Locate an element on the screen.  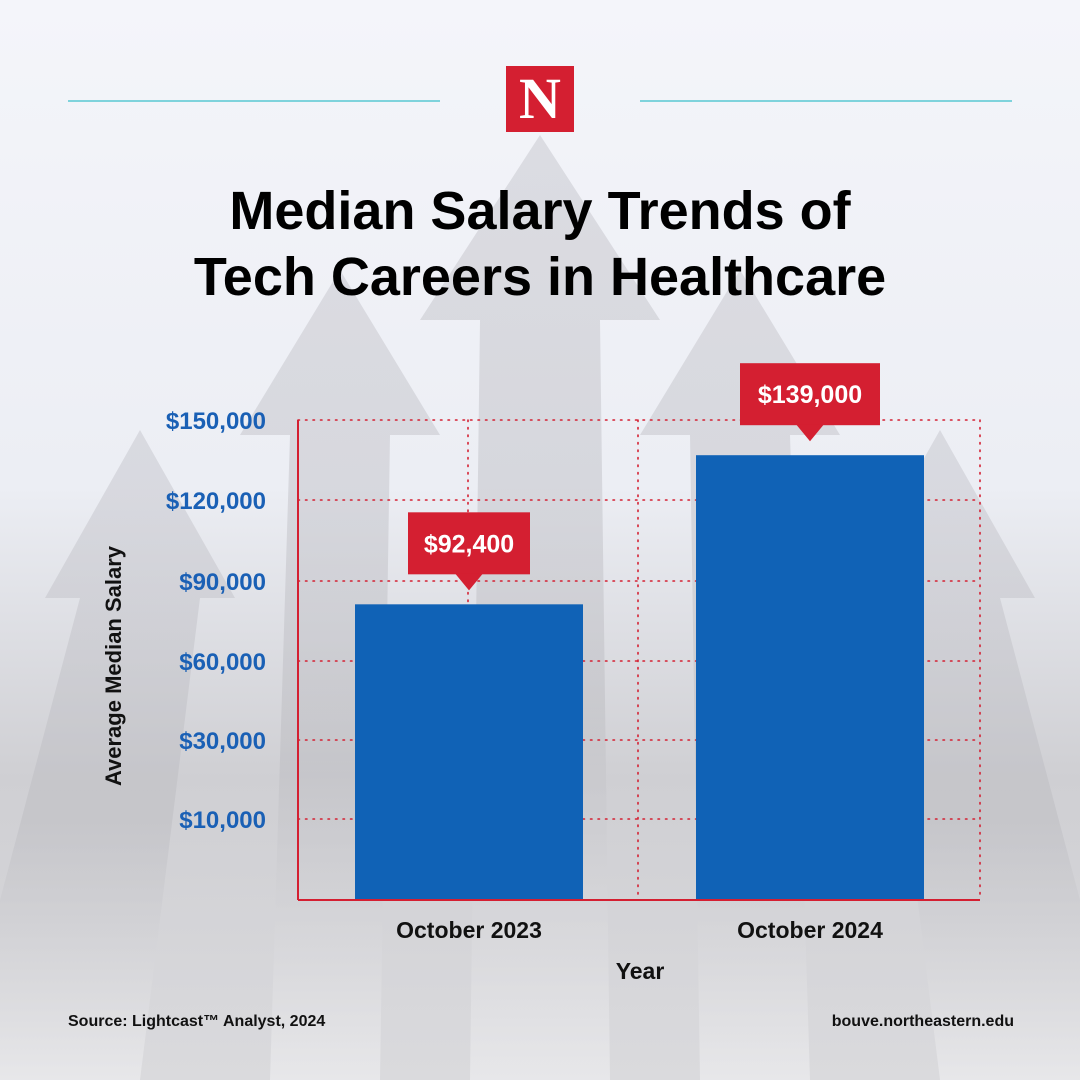
value-label: $92,400 is located at coordinates (469, 544).